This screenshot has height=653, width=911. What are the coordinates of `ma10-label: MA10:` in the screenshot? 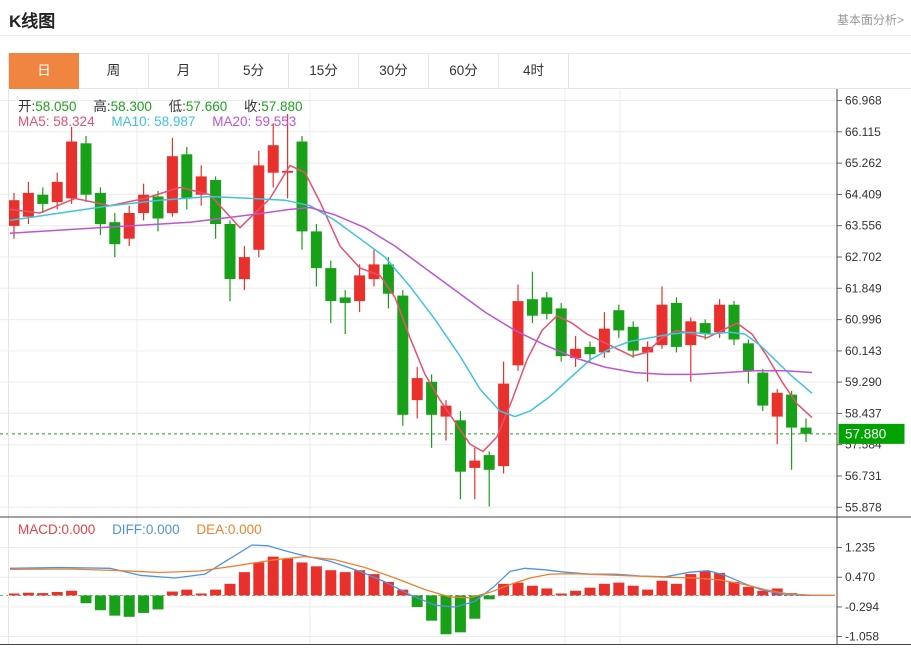 It's located at (131, 121).